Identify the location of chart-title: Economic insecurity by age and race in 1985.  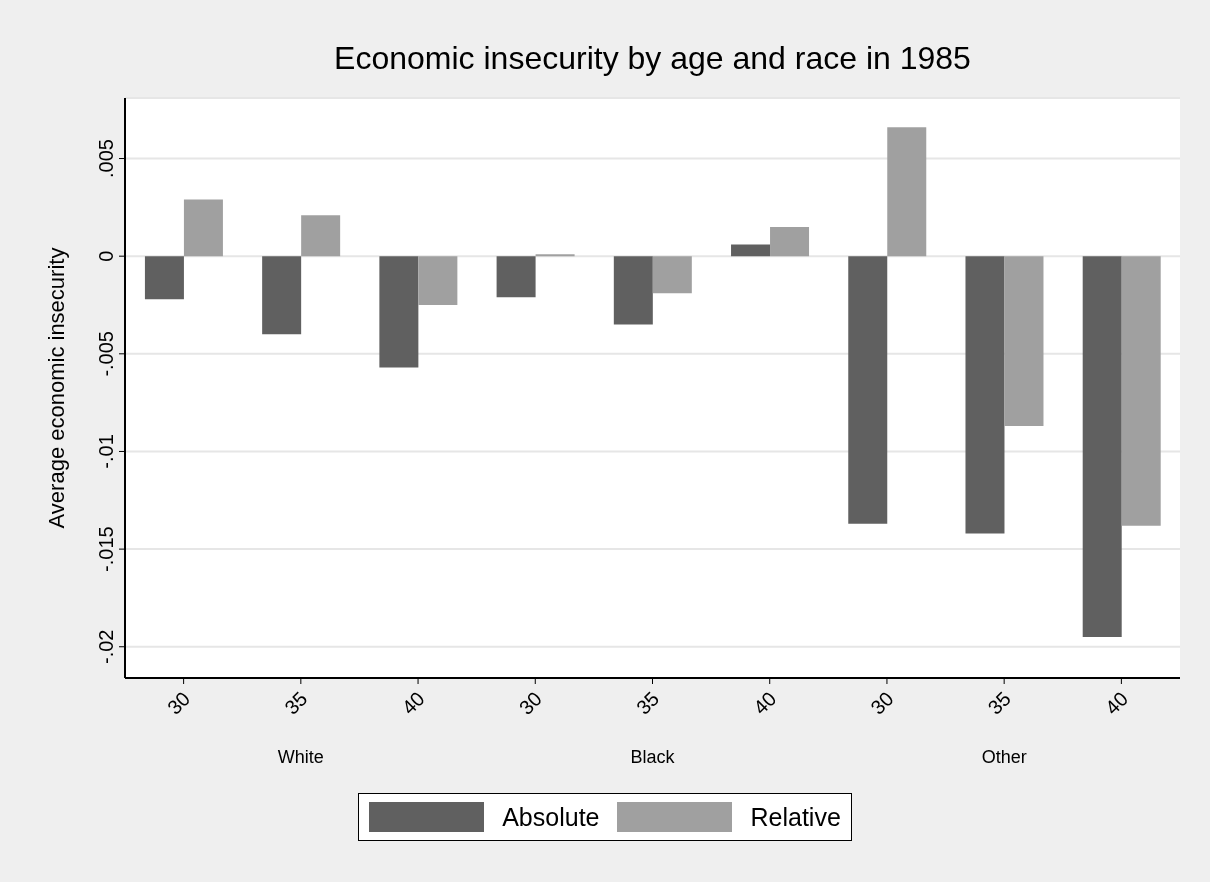
(652, 58).